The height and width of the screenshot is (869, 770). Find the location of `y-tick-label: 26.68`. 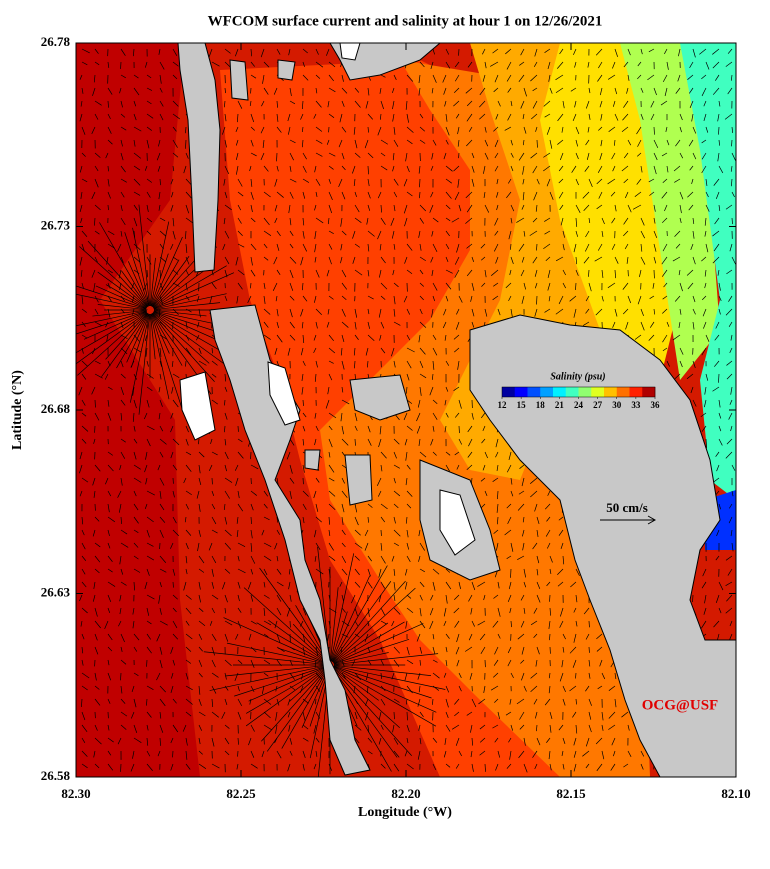

y-tick-label: 26.68 is located at coordinates (56, 408).